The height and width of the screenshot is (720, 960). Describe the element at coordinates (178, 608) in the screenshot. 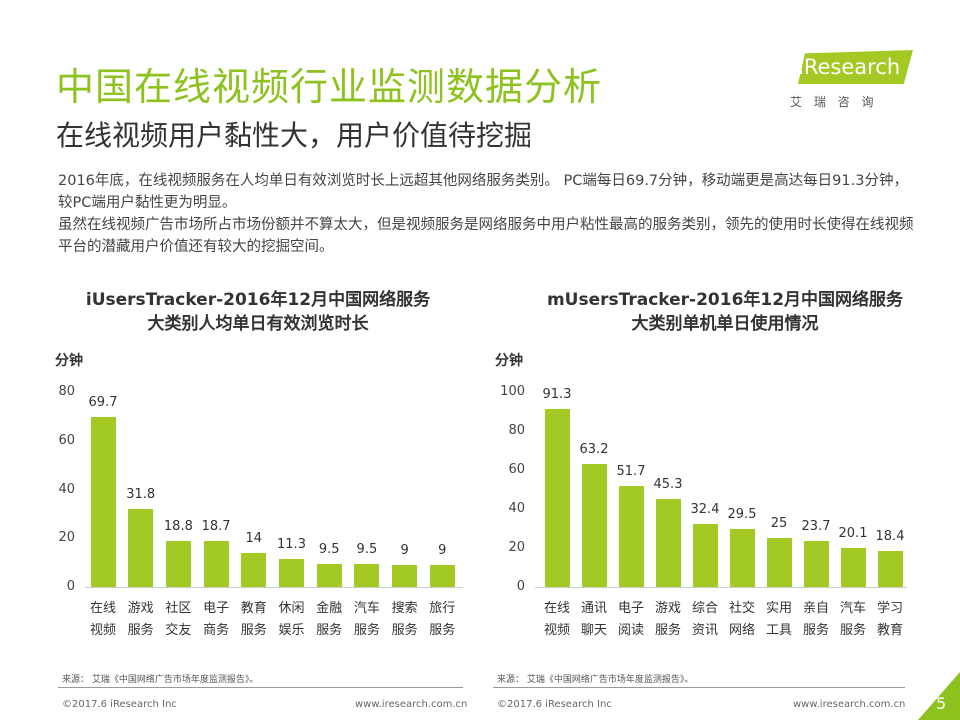

I see `category-label: 社区` at that location.